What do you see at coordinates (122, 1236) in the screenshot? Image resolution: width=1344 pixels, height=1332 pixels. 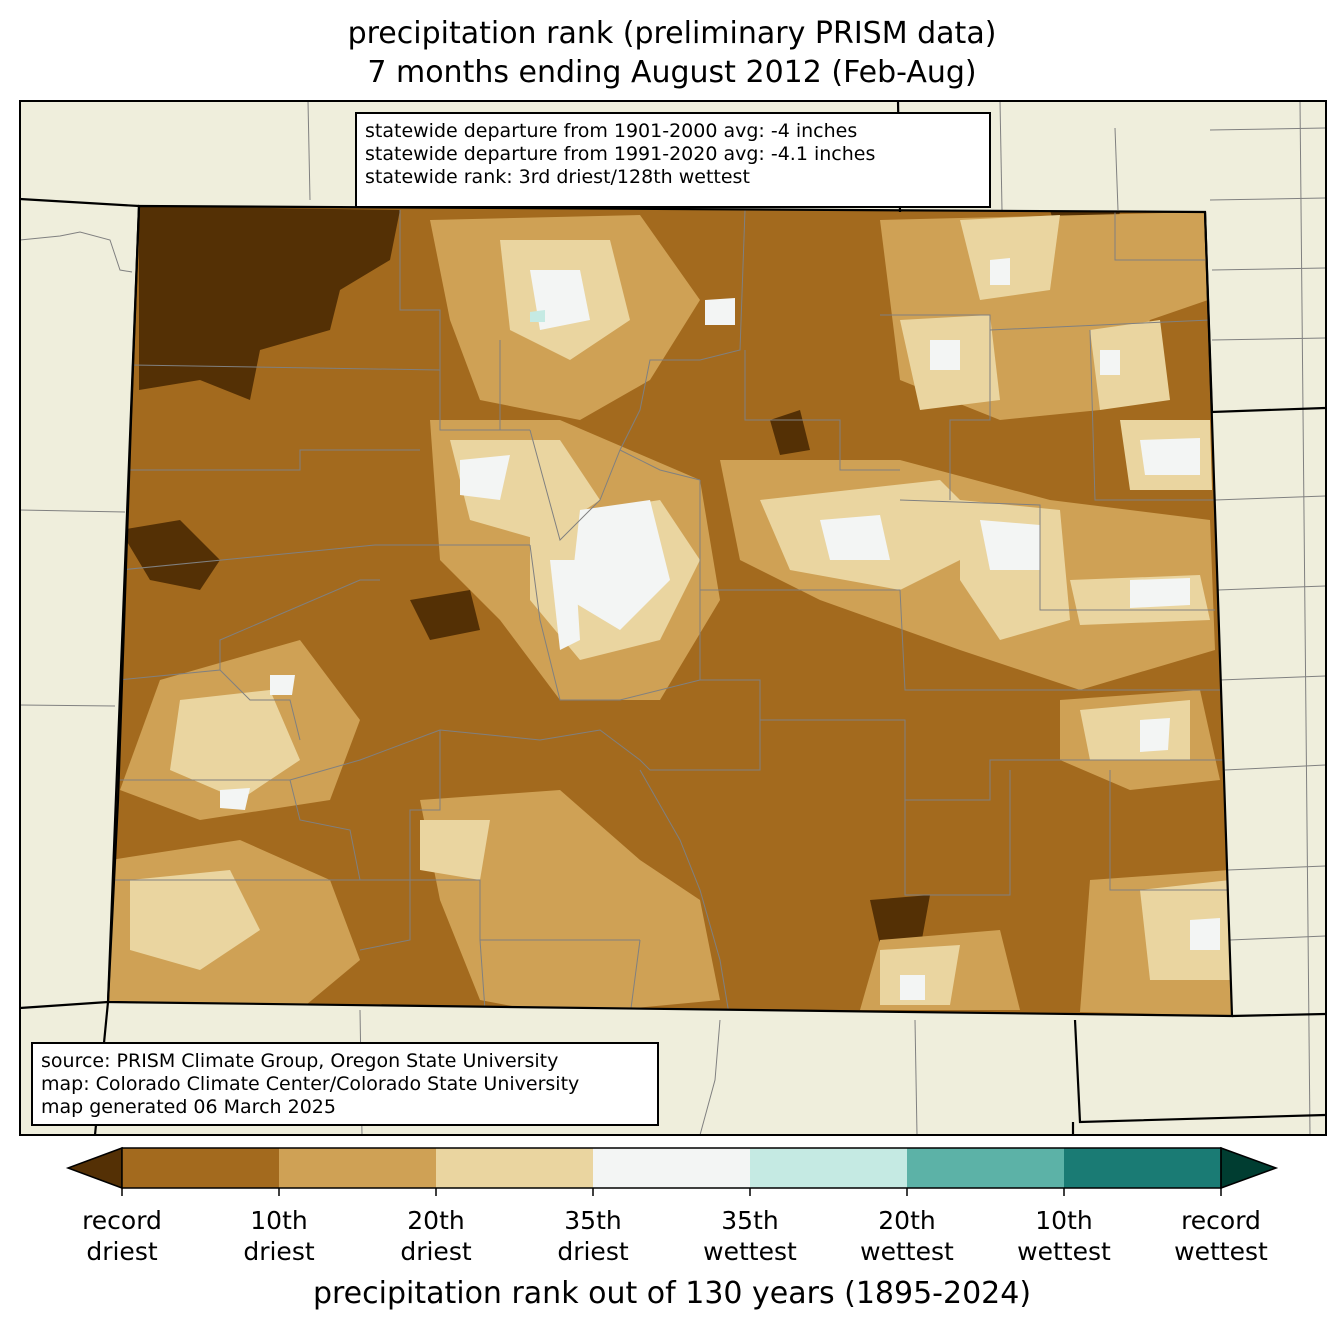 I see `colorbar-tick-record-driest: record driest` at bounding box center [122, 1236].